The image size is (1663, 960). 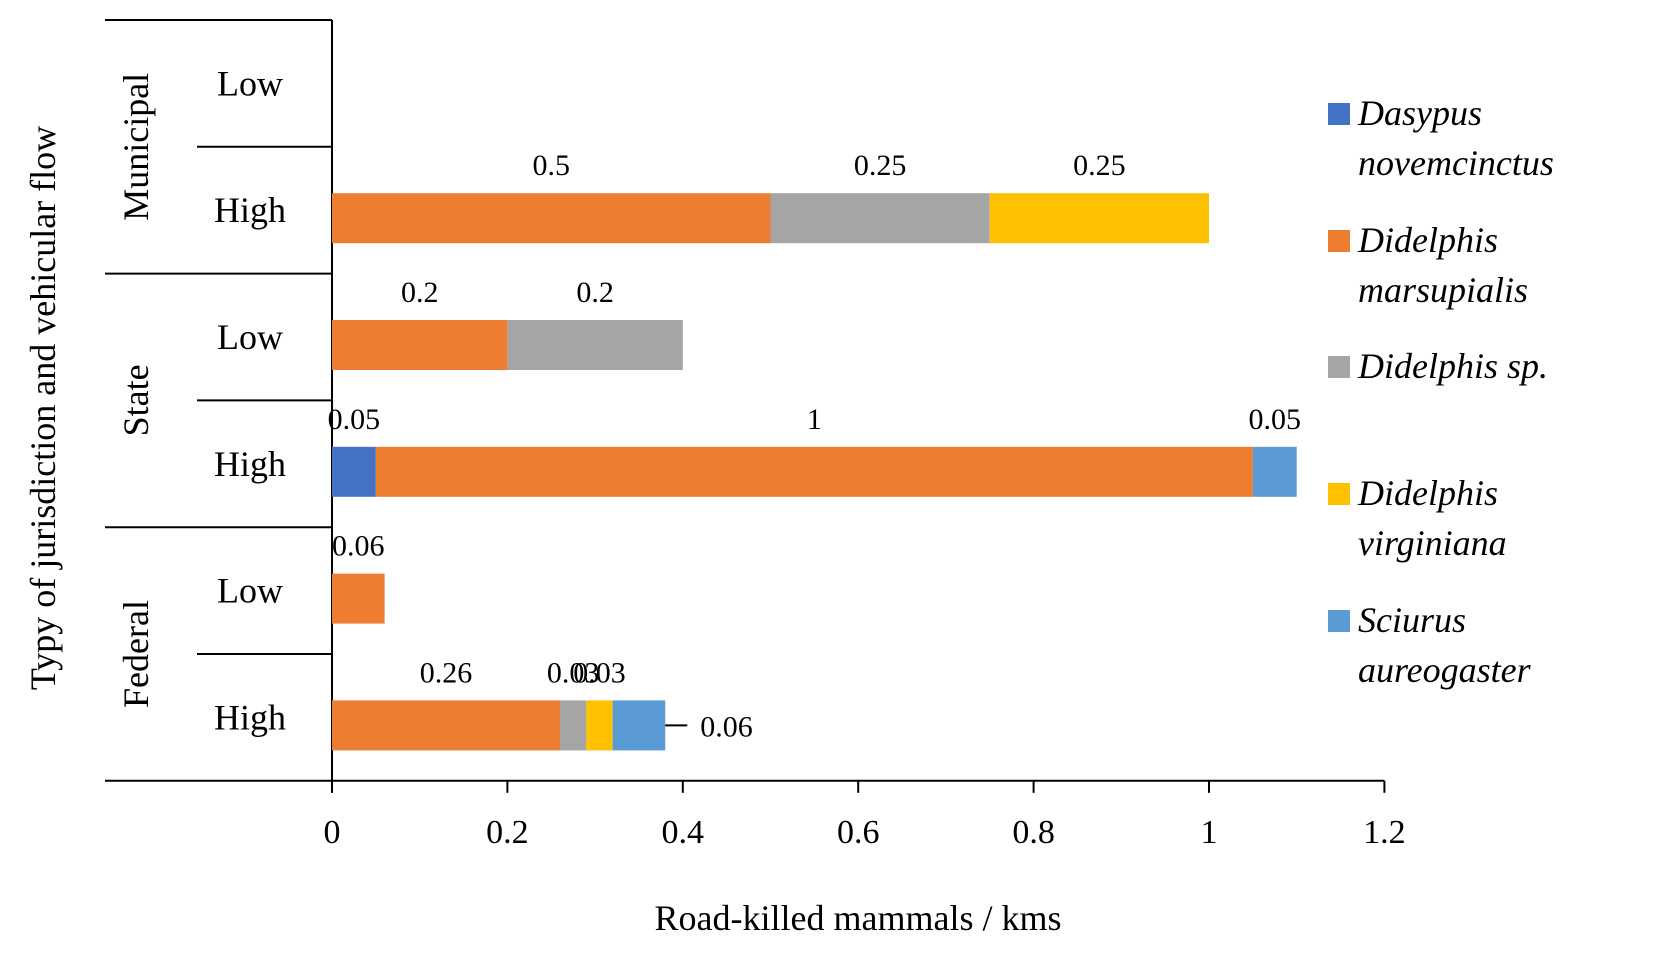 I want to click on x-tick-label: 0.8, so click(x=1033, y=832).